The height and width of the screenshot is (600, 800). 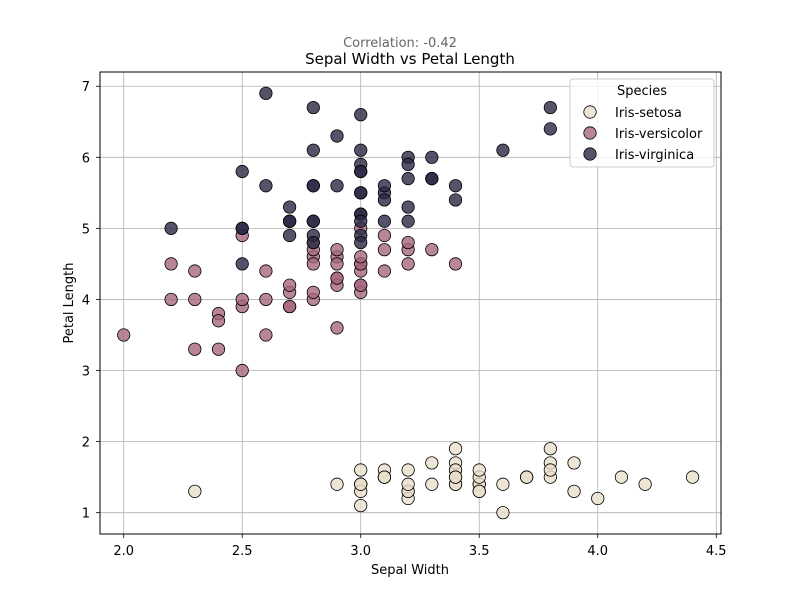 What do you see at coordinates (642, 91) in the screenshot?
I see `legend-title: Species` at bounding box center [642, 91].